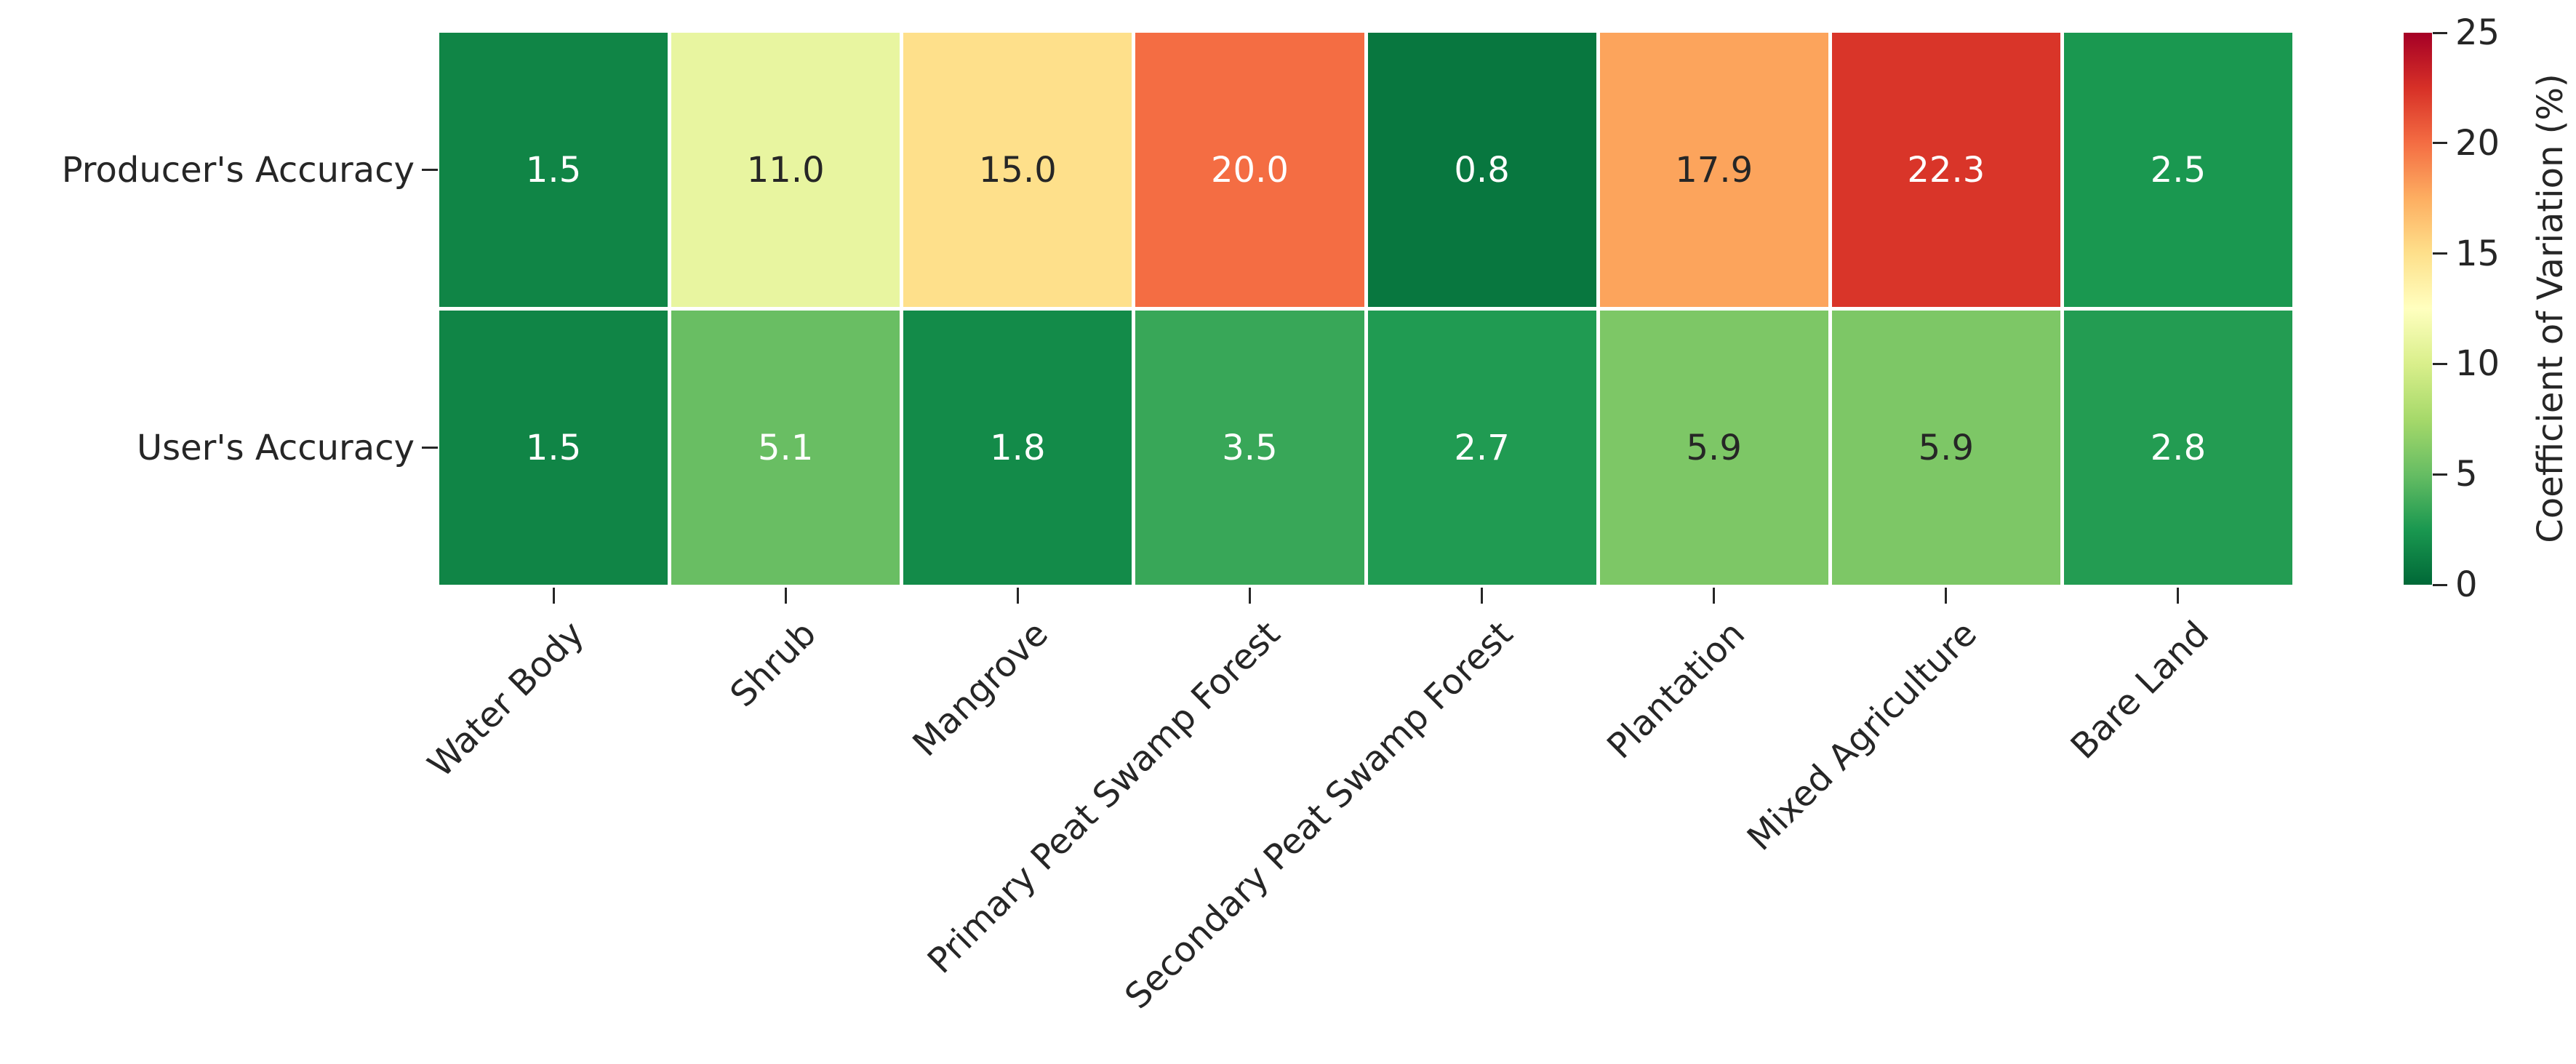 The width and height of the screenshot is (2576, 1064). Describe the element at coordinates (275, 447) in the screenshot. I see `row-label: User's Accuracy` at that location.